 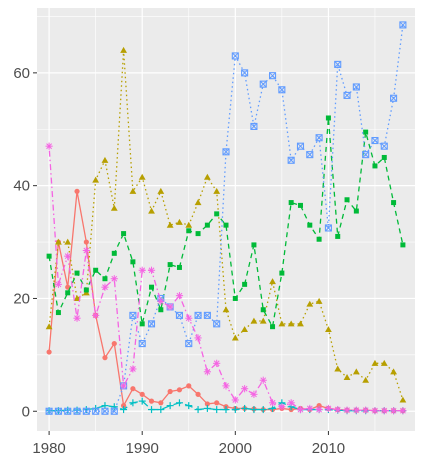 I want to click on y-tick-label: 60, so click(x=21, y=73).